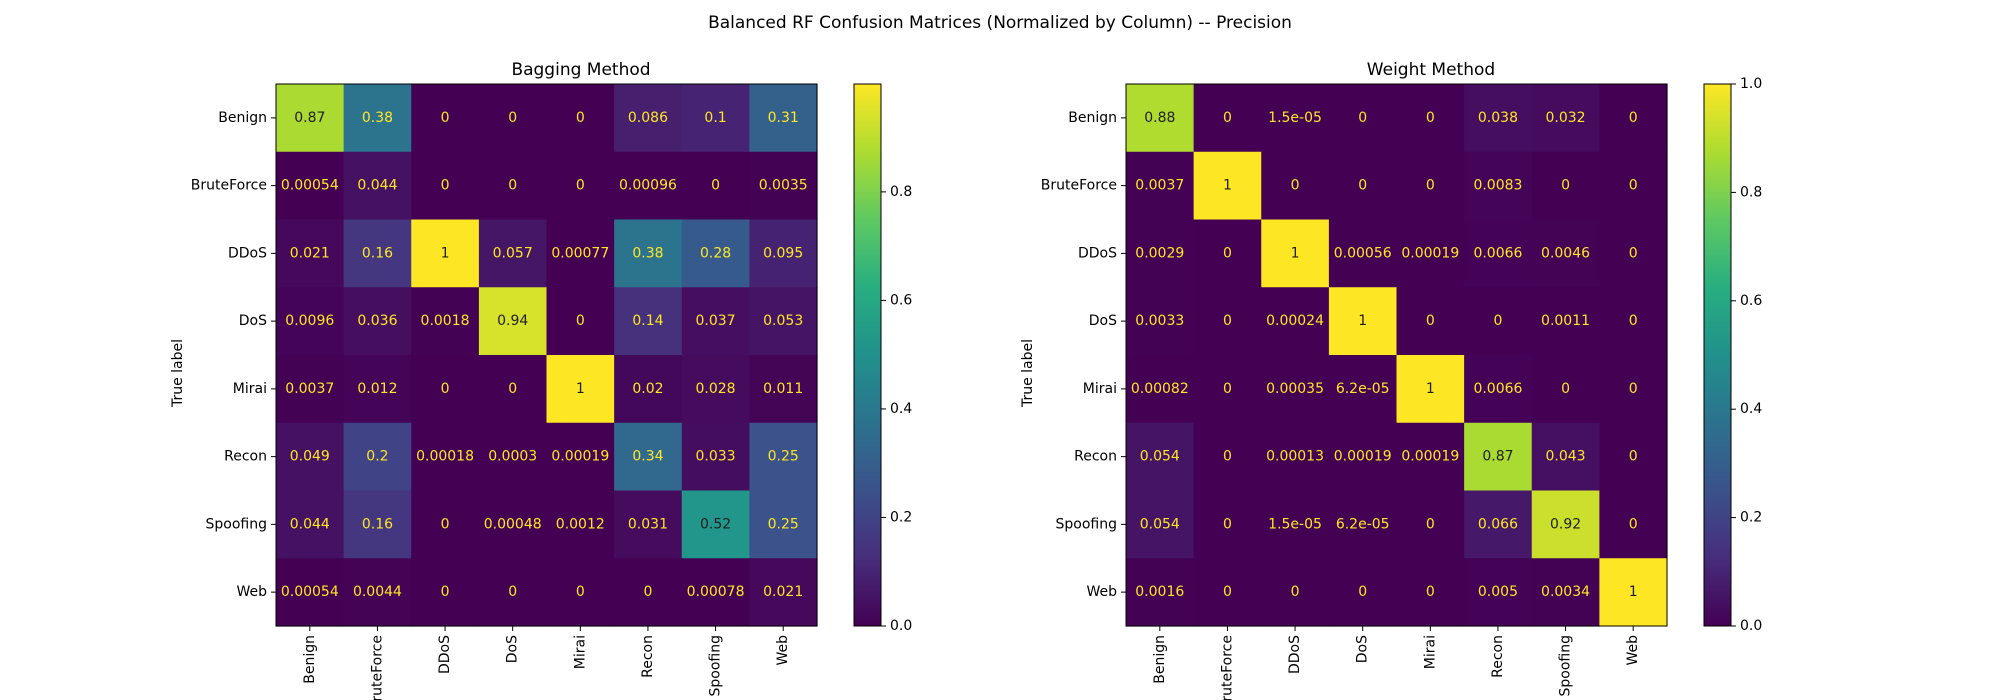  I want to click on colorbar-tick-label: 0.6, so click(901, 300).